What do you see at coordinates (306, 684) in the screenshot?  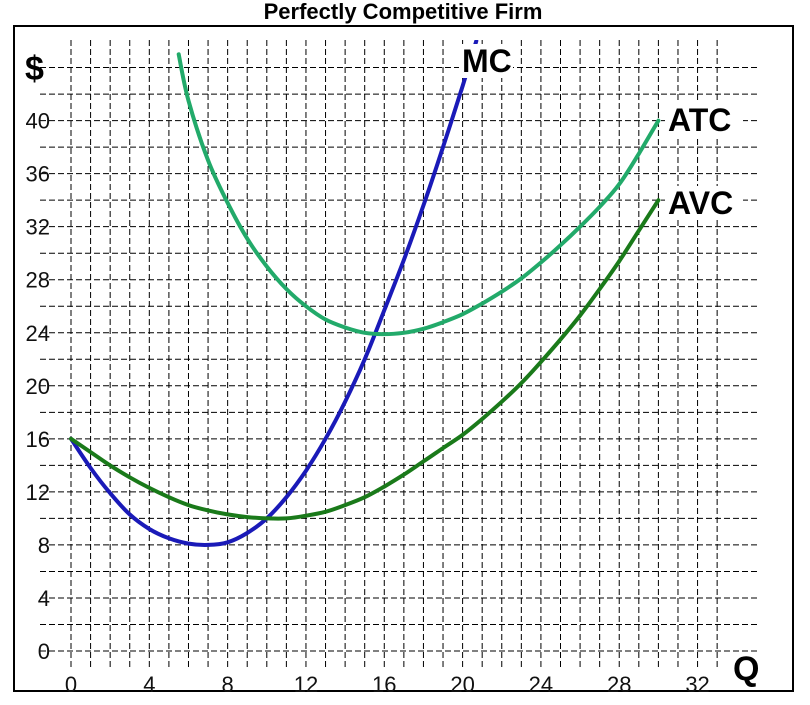 I see `x-tick-label: 12` at bounding box center [306, 684].